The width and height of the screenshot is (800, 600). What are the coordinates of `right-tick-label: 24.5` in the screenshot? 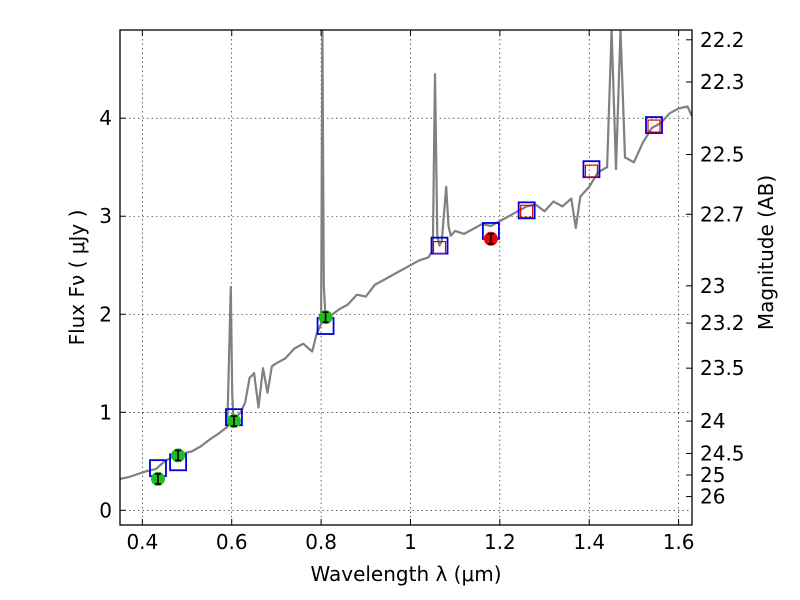 It's located at (722, 453).